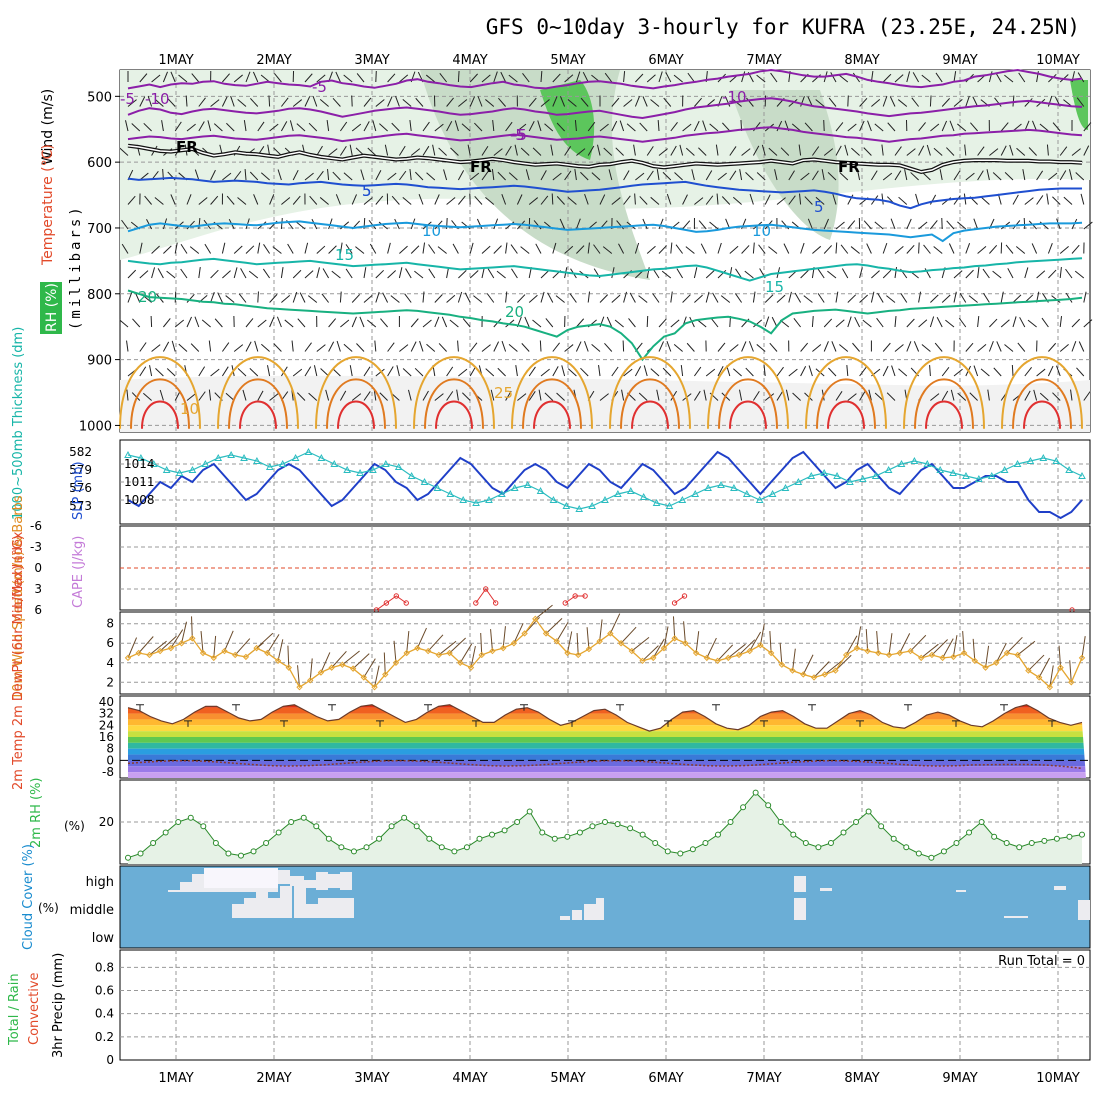  I want to click on rh-ylabel: 2m RH (%), so click(36, 812).